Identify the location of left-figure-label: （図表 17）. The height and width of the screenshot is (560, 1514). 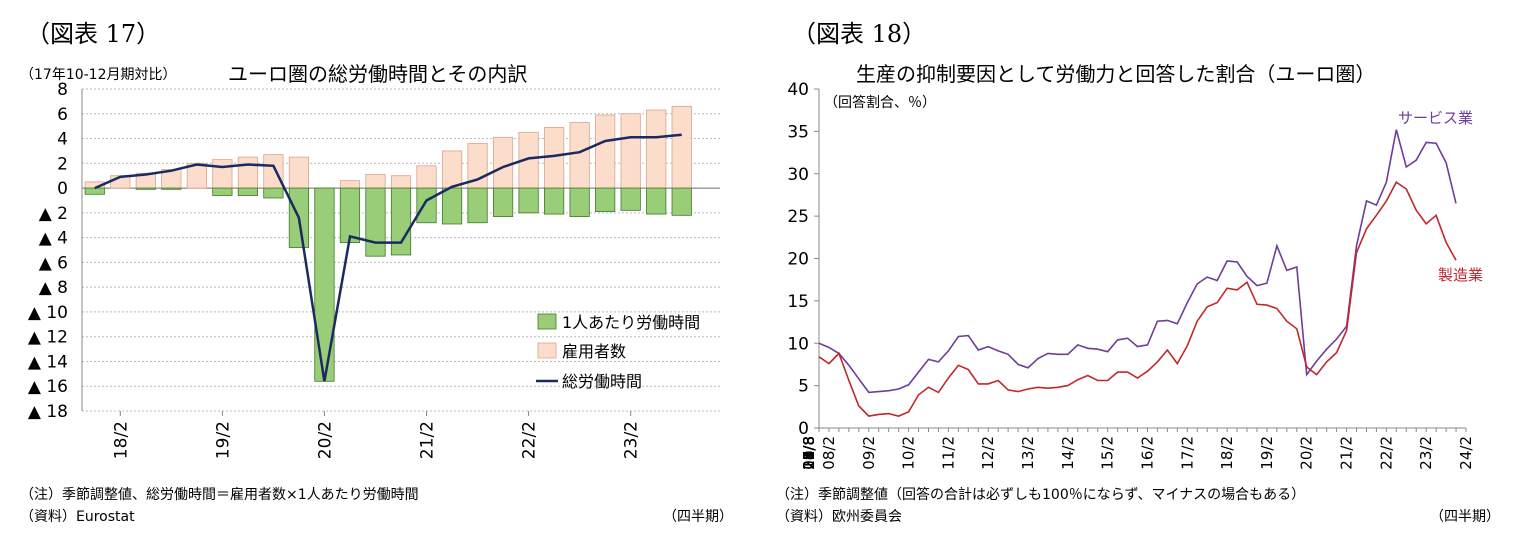
(93, 34).